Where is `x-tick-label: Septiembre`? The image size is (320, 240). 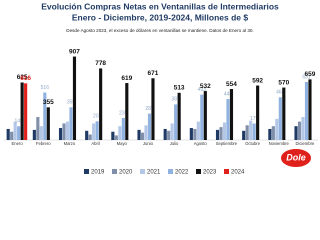
x-tick-label: Septiembre is located at coordinates (227, 143).